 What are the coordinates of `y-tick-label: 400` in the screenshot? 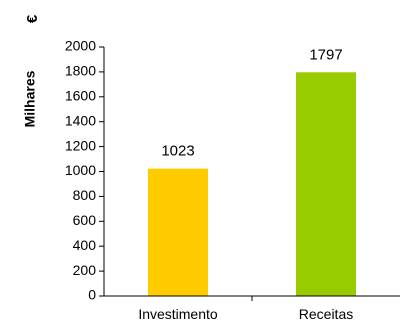 It's located at (85, 245).